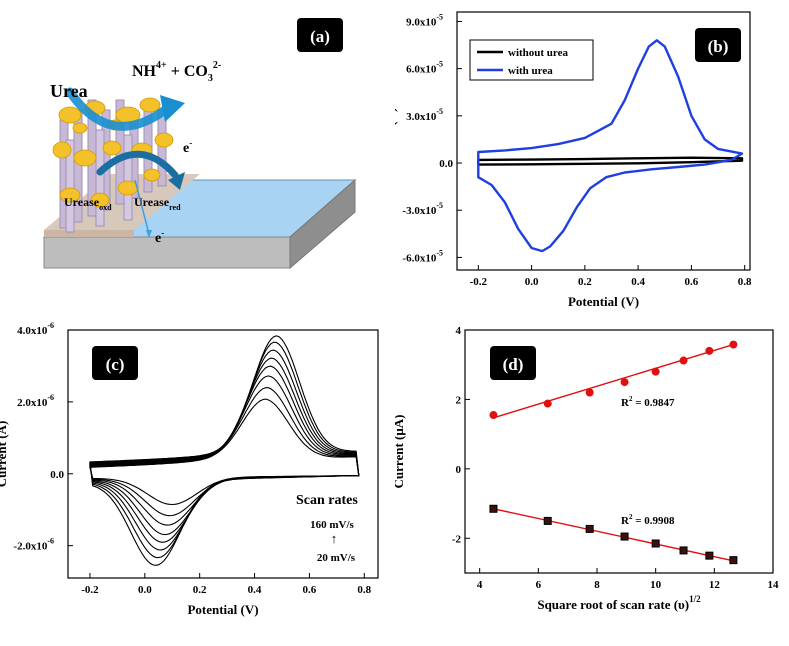 This screenshot has width=789, height=646. I want to click on panel-c-xtick-label: 0.4, so click(255, 590).